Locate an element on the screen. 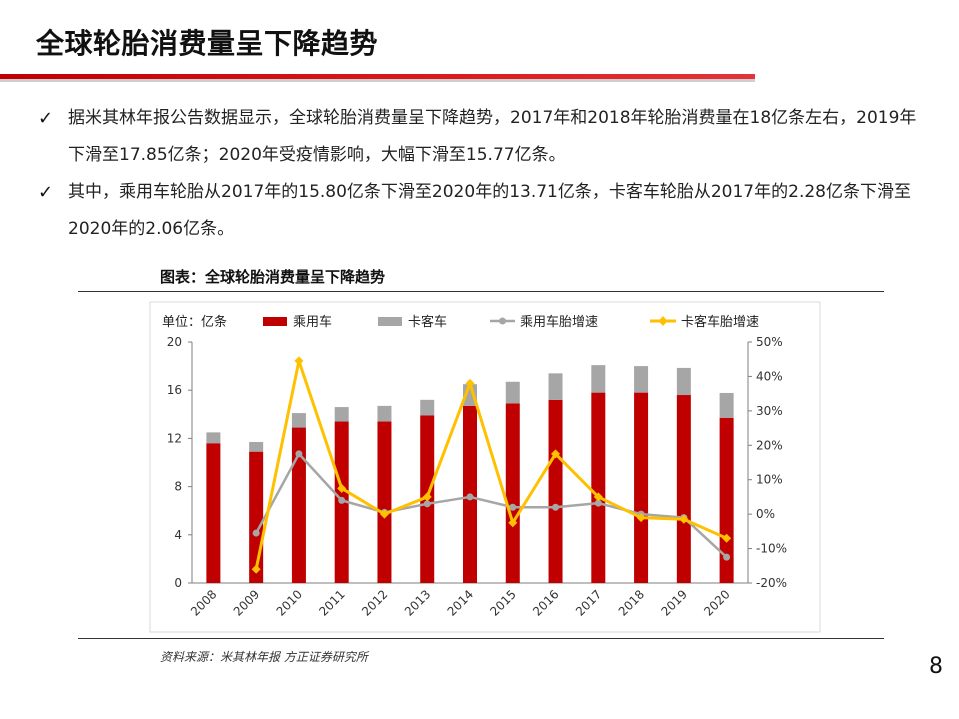  x-tick-label: 2014 is located at coordinates (460, 602).